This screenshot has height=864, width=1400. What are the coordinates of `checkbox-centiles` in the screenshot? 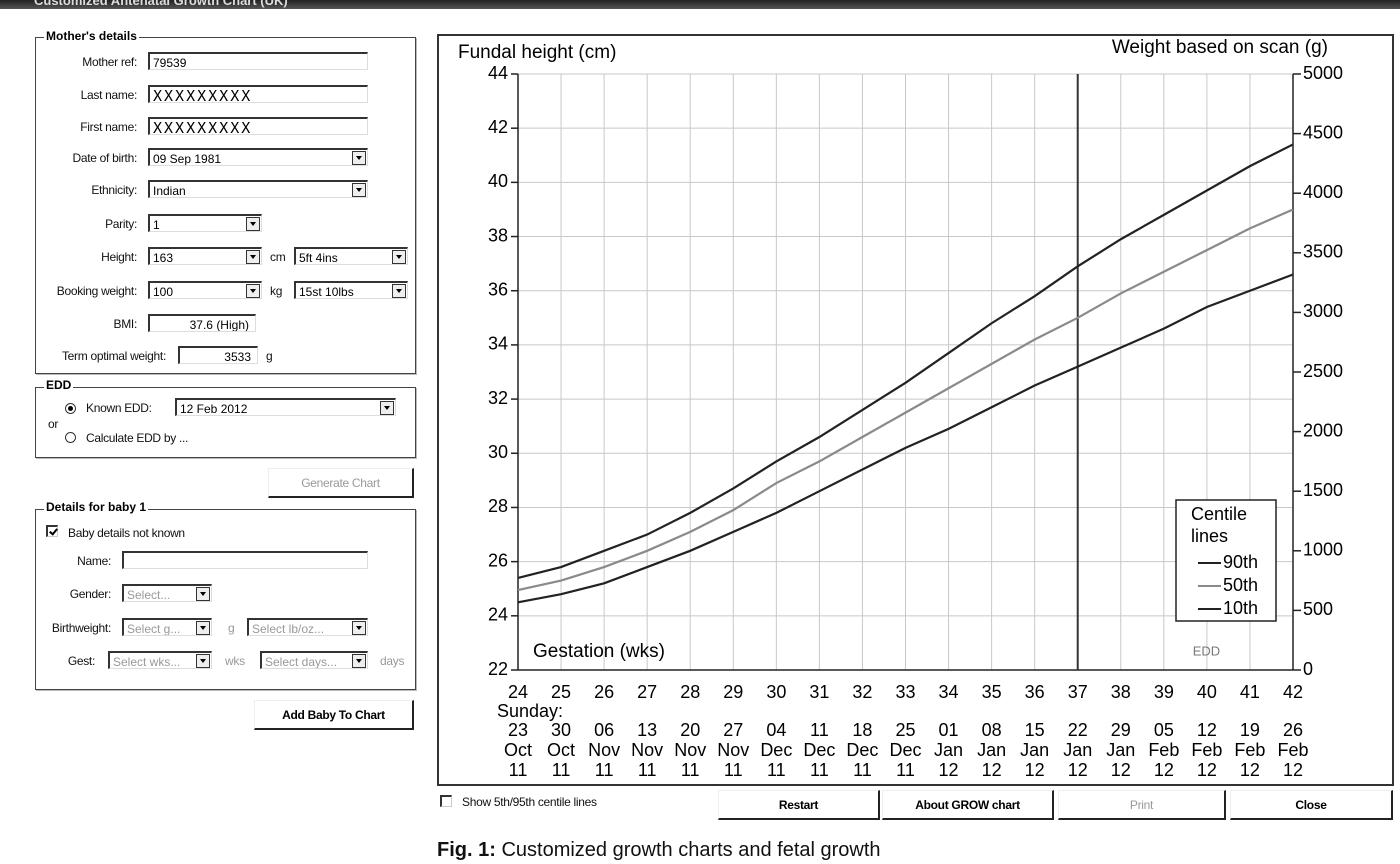 It's located at (446, 801).